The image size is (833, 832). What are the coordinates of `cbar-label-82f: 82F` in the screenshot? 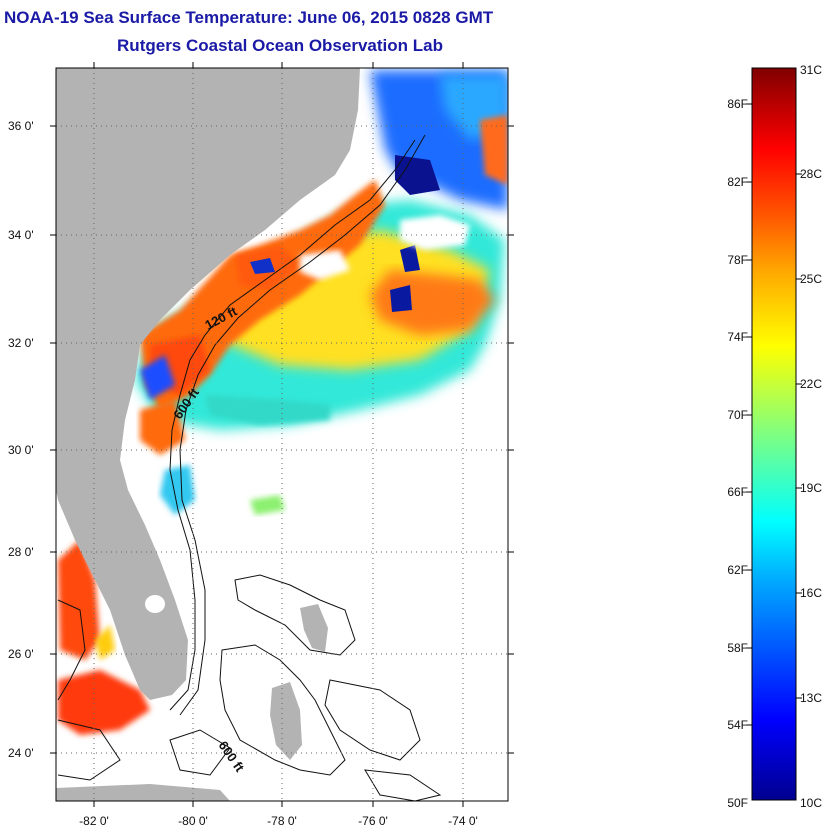 It's located at (737, 182).